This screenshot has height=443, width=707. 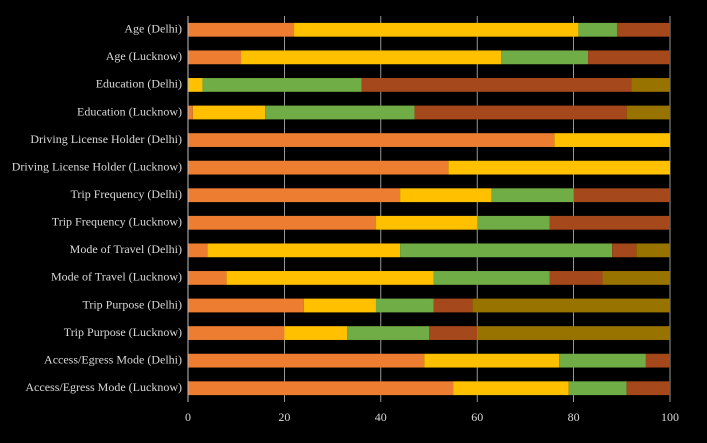 I want to click on y-tick-label: Trip Frequency (Delhi), so click(x=126, y=194).